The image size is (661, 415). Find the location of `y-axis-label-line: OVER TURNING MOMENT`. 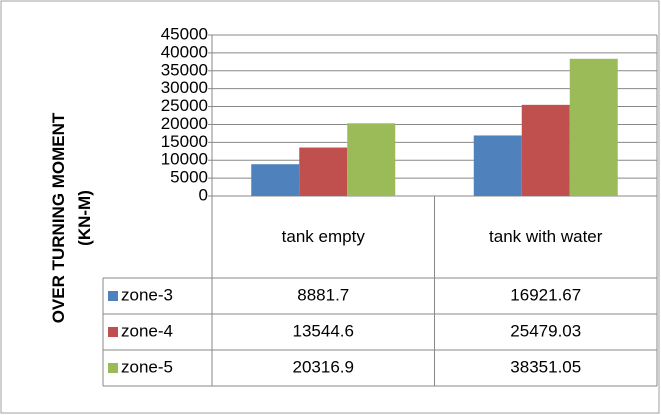

y-axis-label-line: OVER TURNING MOMENT is located at coordinates (58, 217).